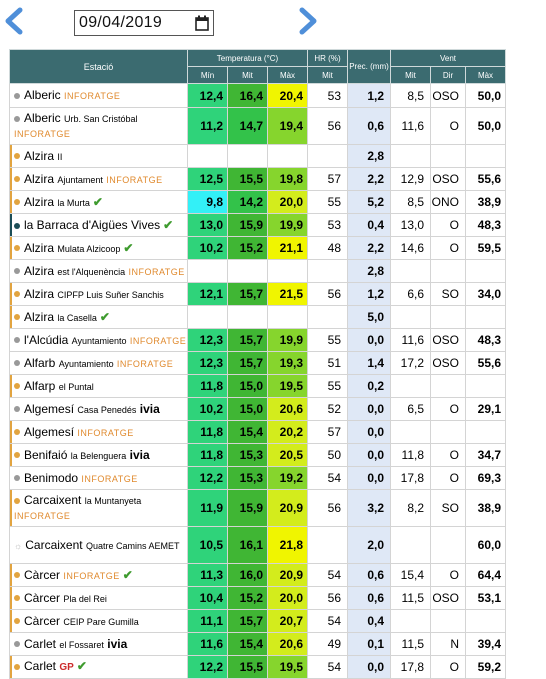  What do you see at coordinates (287, 455) in the screenshot?
I see `temp-max-cell: 20,5` at bounding box center [287, 455].